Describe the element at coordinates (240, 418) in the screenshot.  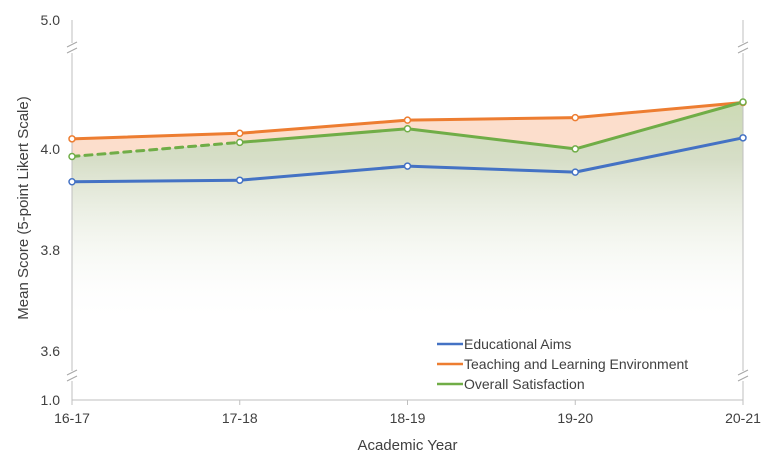
I see `x-tick-label: 17-18` at that location.